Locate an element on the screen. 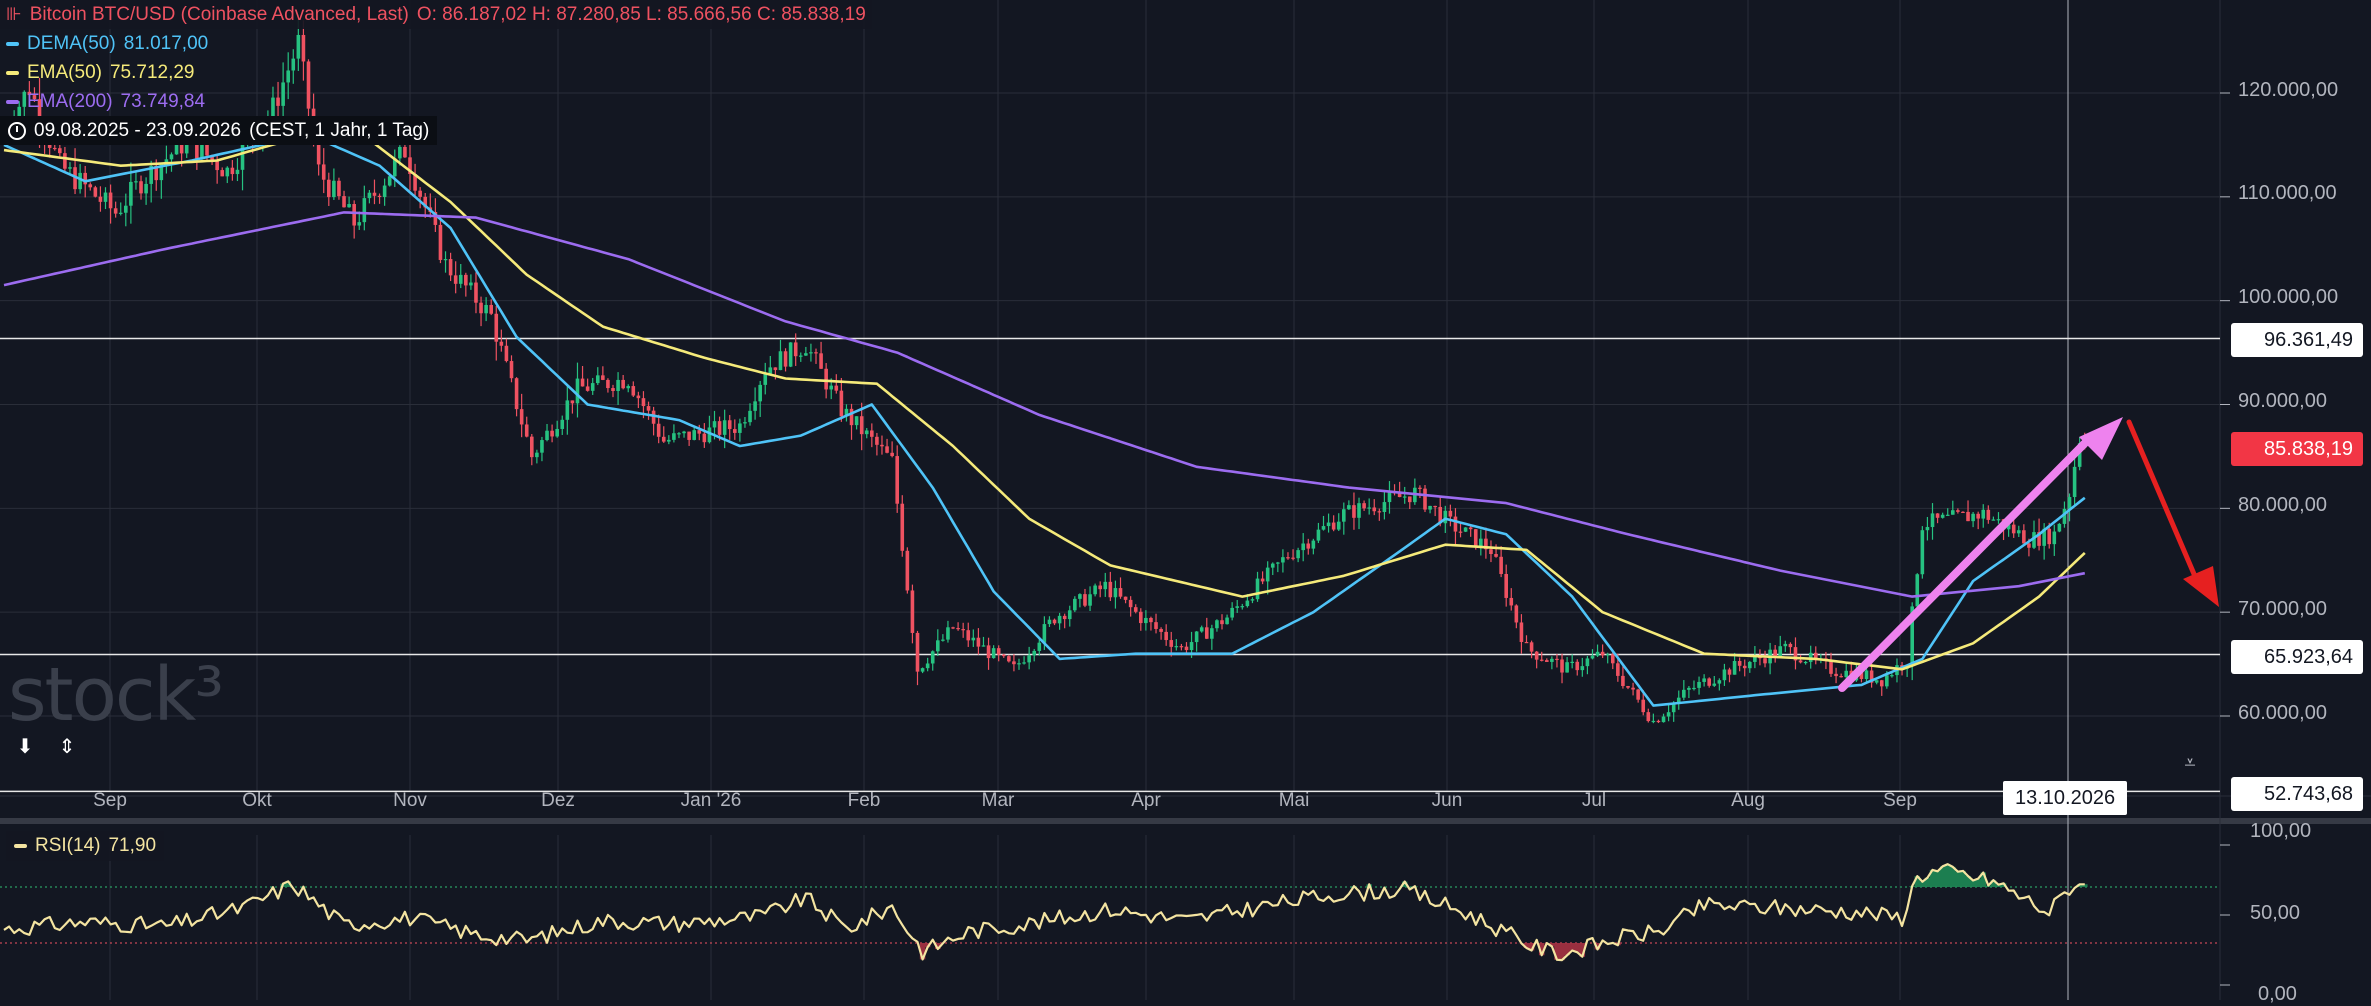 The height and width of the screenshot is (1006, 2371). rsi-tick: 0,00 is located at coordinates (2277, 994).